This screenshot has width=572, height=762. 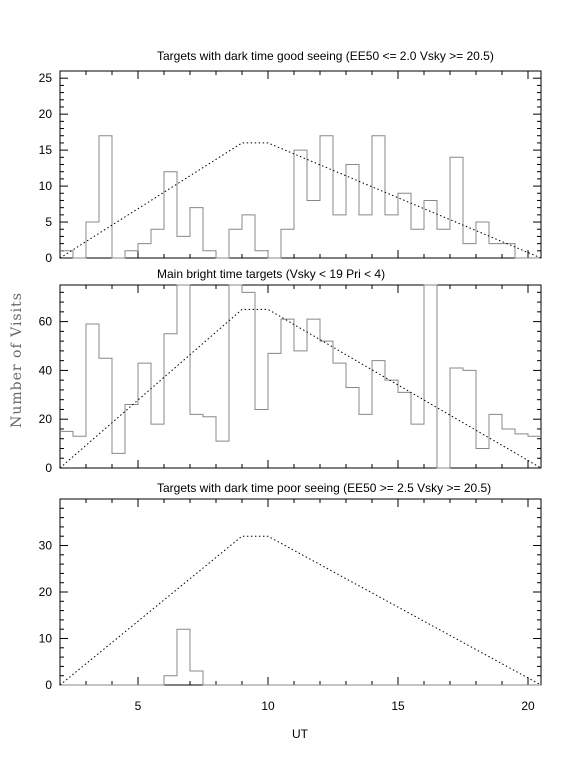 What do you see at coordinates (46, 150) in the screenshot?
I see `y-tick-label: 15` at bounding box center [46, 150].